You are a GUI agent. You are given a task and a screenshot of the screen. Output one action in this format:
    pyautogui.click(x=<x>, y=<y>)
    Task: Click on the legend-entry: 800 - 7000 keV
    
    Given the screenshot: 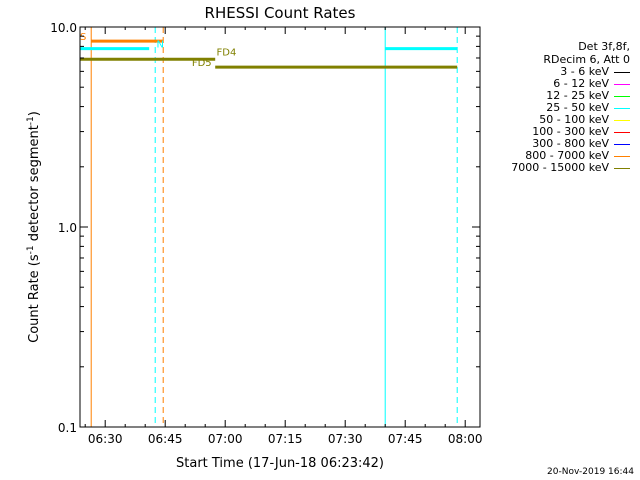 What is the action you would take?
    pyautogui.click(x=555, y=156)
    